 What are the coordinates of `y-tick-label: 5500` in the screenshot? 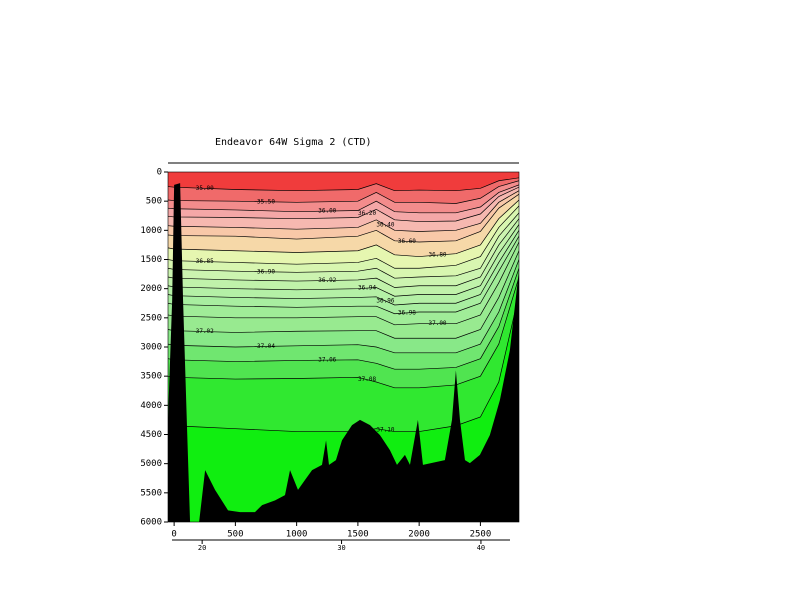 It's located at (151, 493).